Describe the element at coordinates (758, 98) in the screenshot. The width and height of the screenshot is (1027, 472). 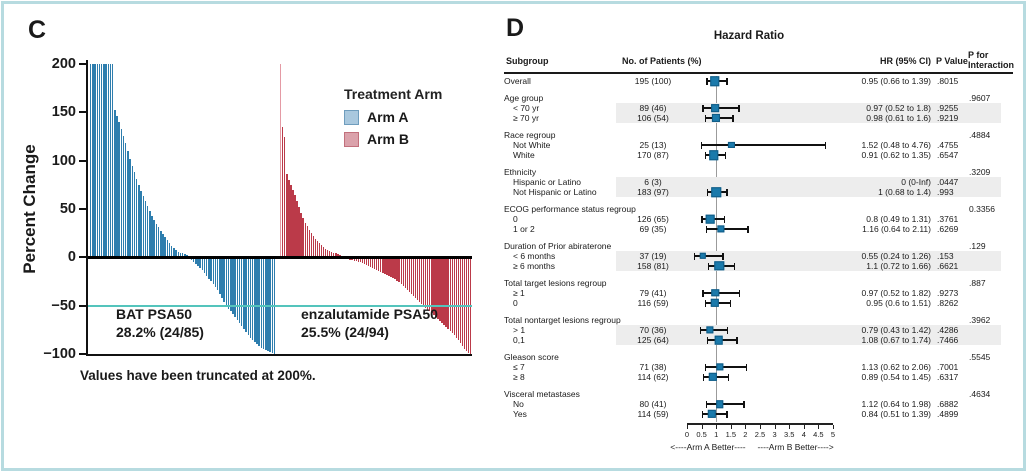
I see `forest-group-header: Age group .9607` at that location.